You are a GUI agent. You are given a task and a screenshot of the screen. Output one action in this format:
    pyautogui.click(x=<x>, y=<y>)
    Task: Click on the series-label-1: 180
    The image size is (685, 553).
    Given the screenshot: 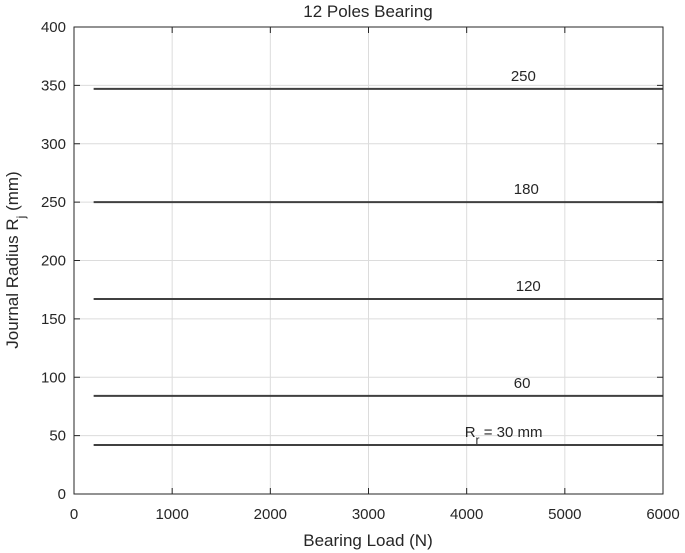 What is the action you would take?
    pyautogui.click(x=526, y=189)
    